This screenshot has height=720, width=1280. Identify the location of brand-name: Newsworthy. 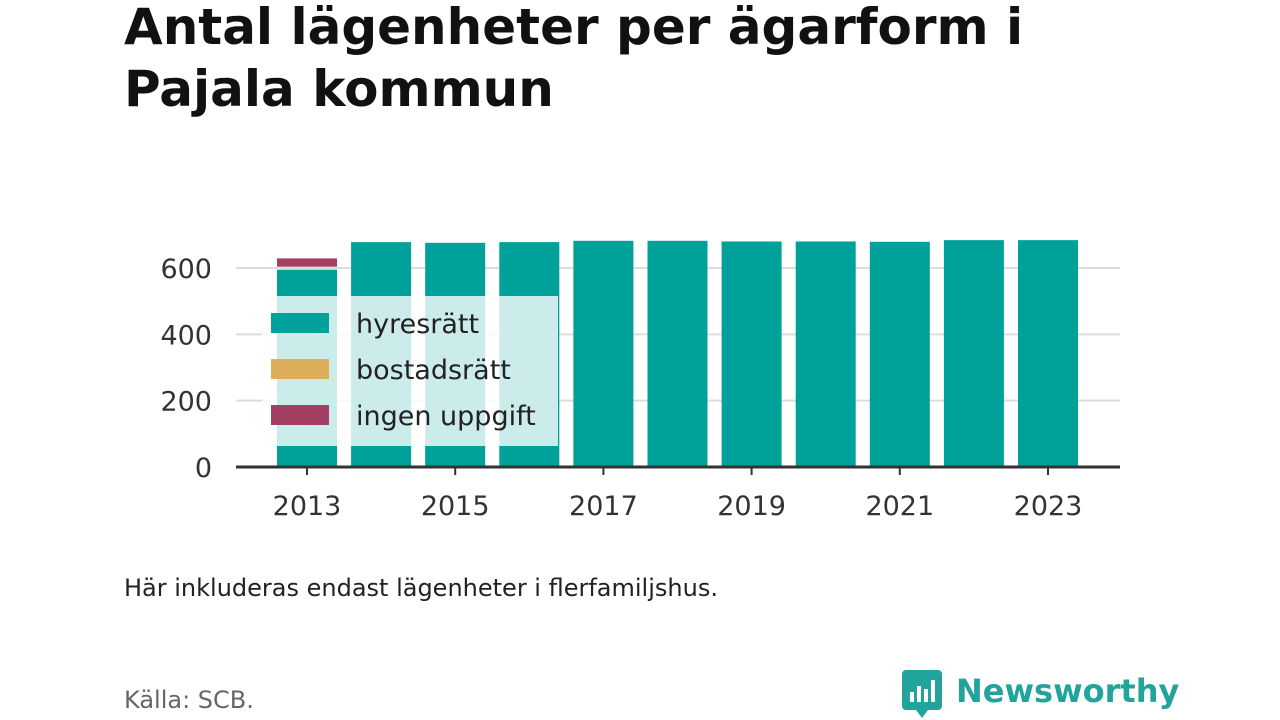
(1068, 691).